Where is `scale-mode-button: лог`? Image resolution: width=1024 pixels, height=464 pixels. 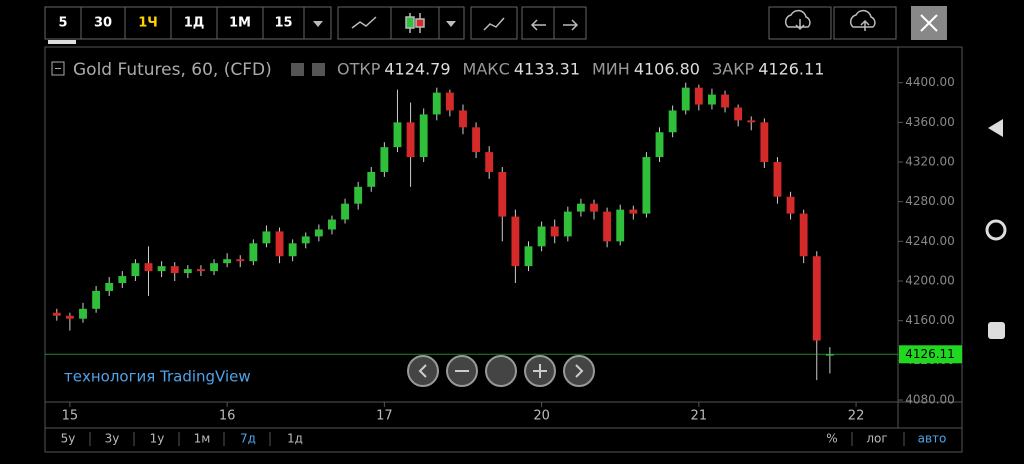 scale-mode-button: лог is located at coordinates (876, 439).